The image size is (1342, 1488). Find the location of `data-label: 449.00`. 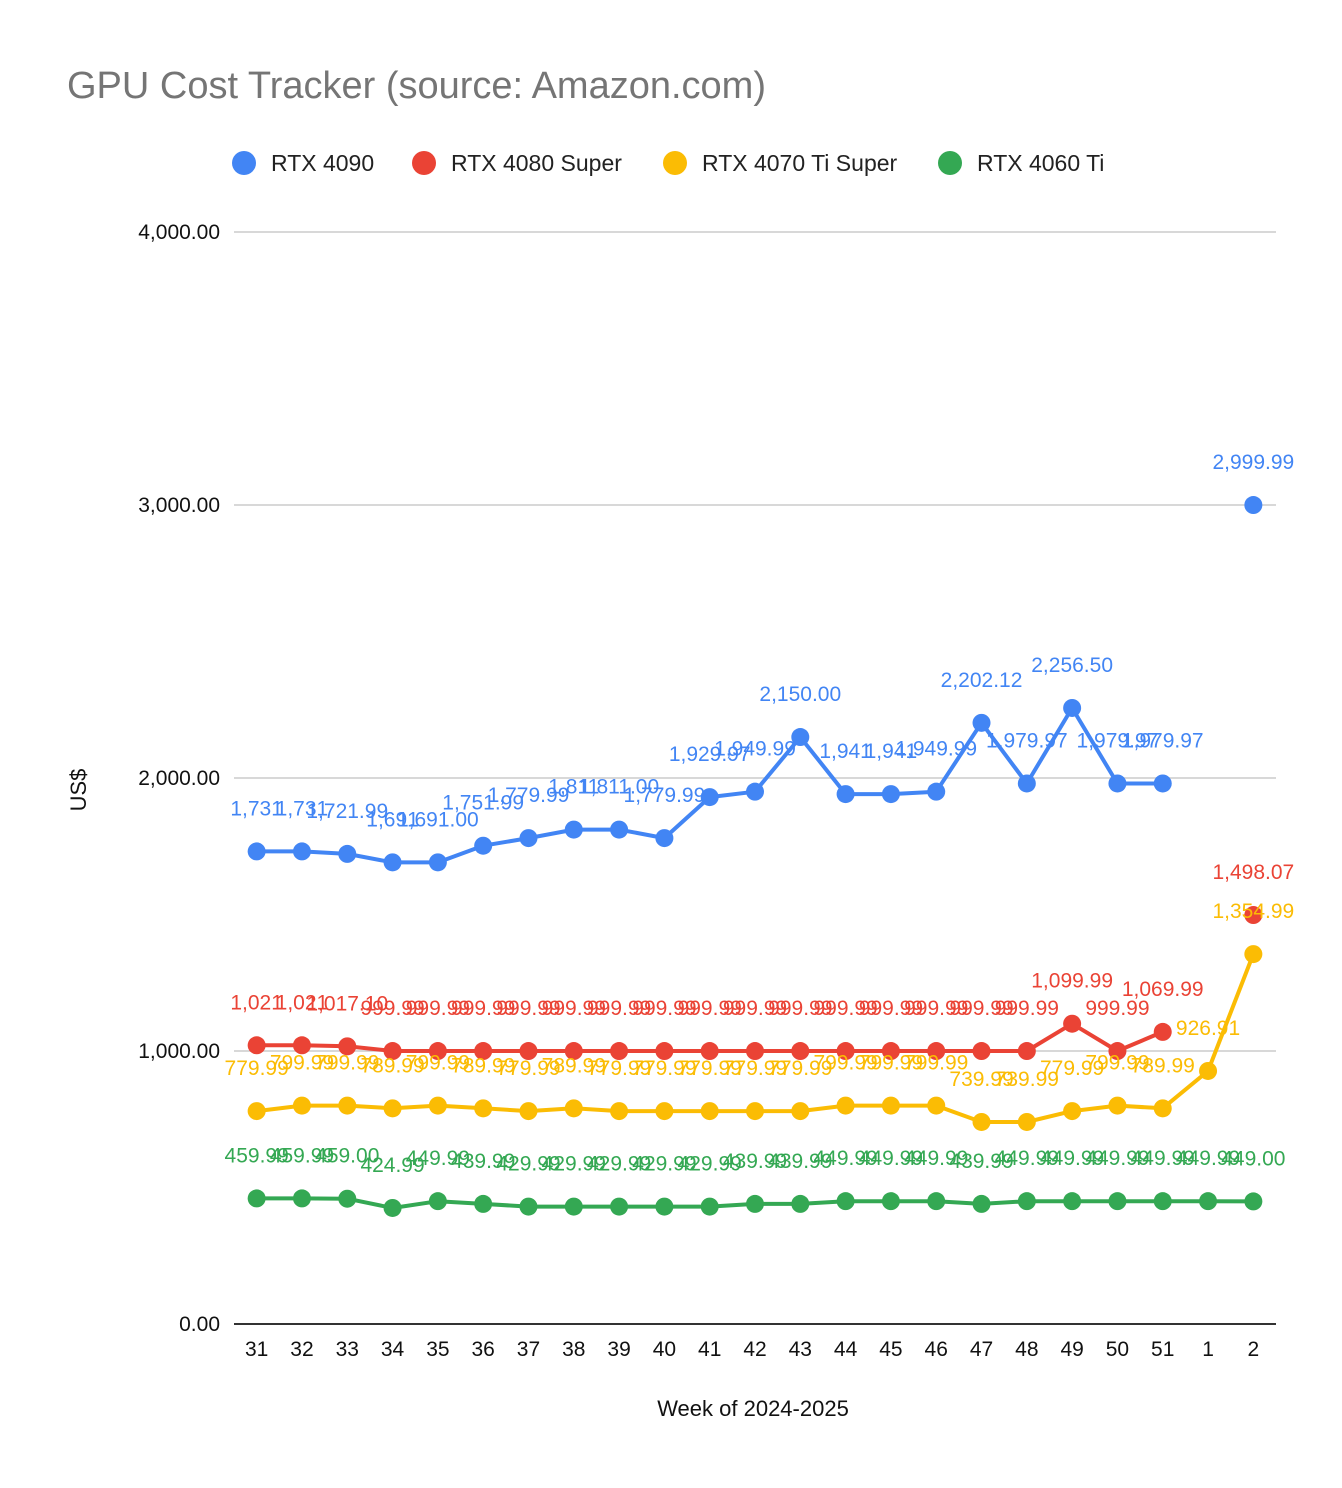

data-label: 449.00 is located at coordinates (1253, 1158).